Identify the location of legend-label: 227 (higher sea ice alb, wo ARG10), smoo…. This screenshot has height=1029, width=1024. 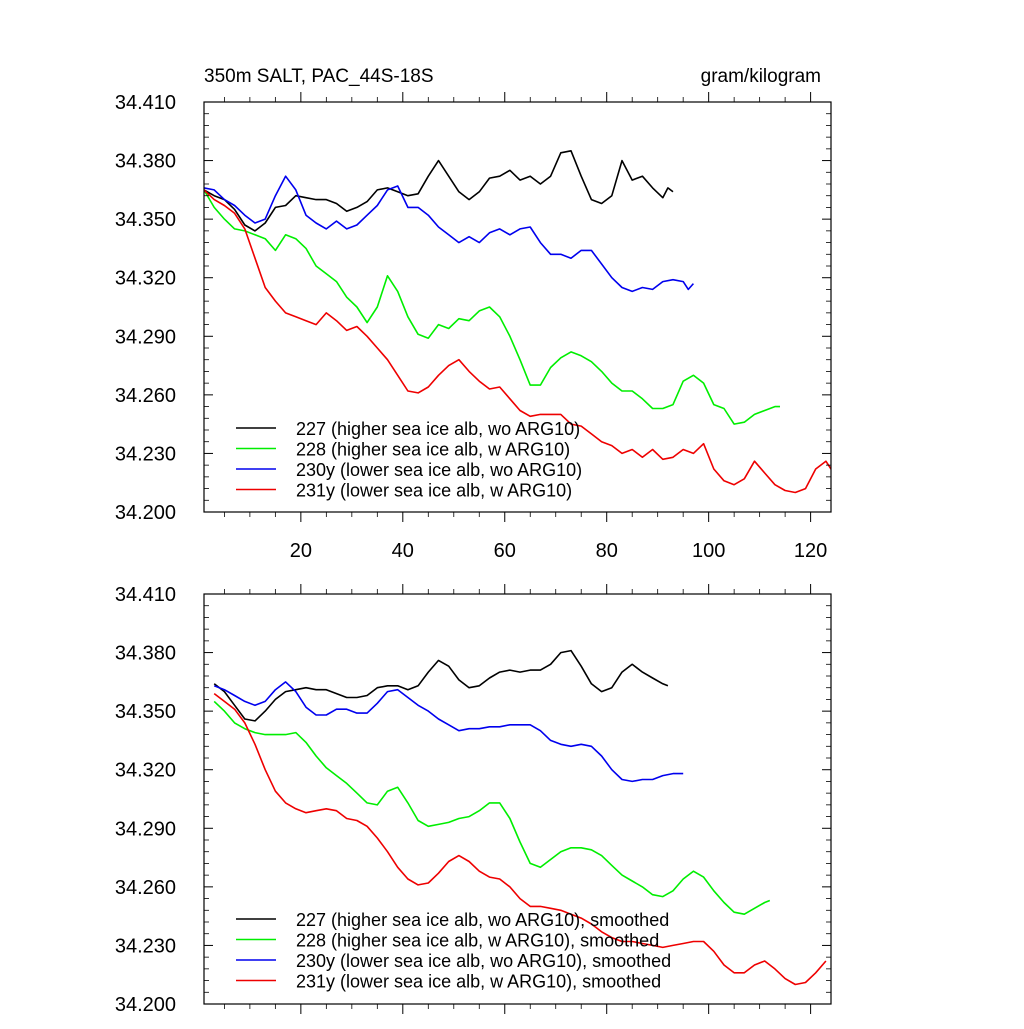
(482, 920).